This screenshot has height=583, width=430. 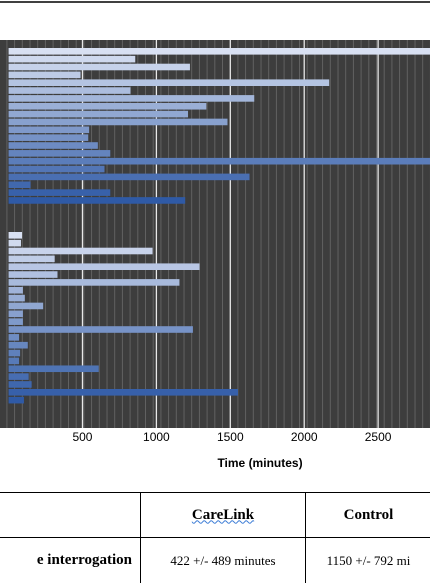 What do you see at coordinates (84, 560) in the screenshot?
I see `cell-text: e interrogation` at bounding box center [84, 560].